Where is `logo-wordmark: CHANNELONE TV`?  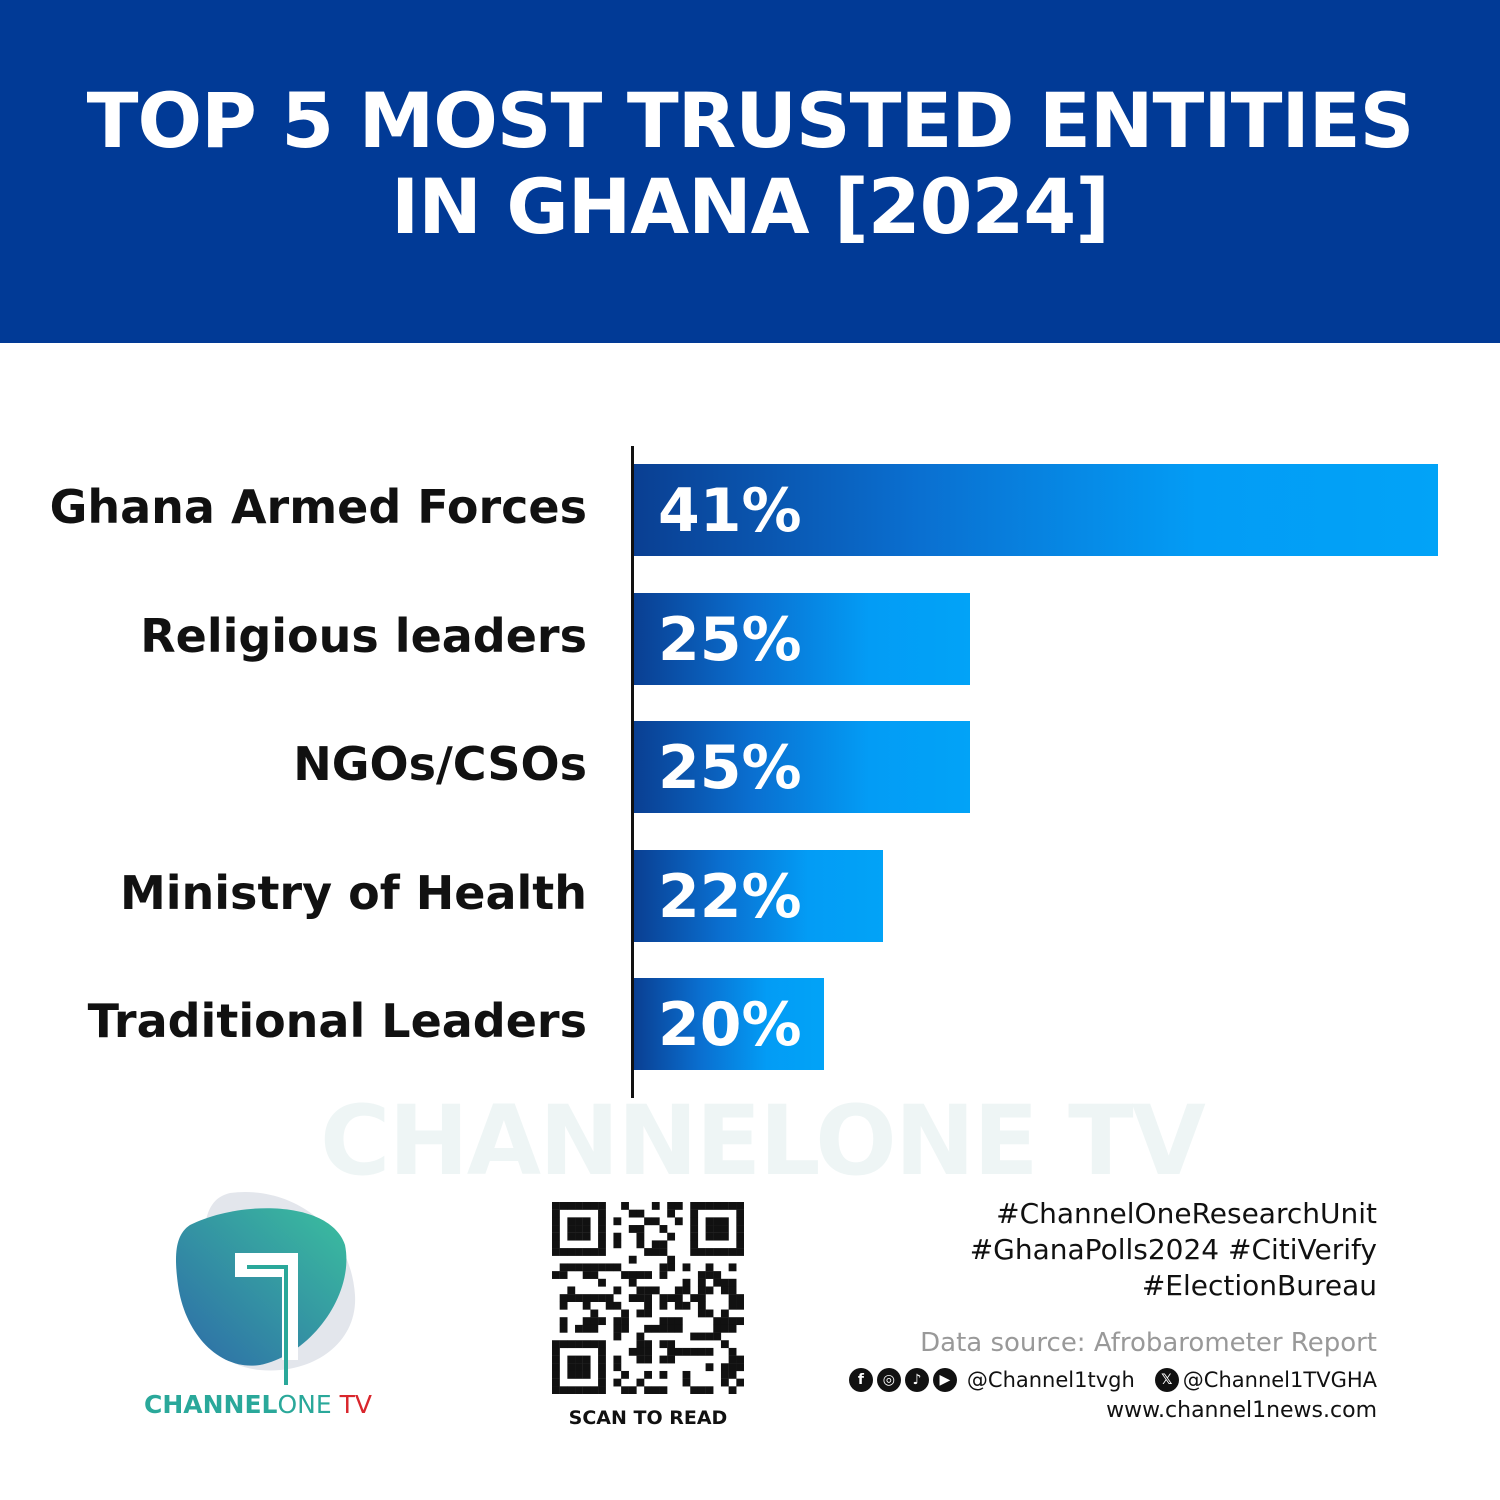
logo-wordmark: CHANNELONE TV is located at coordinates (258, 1404).